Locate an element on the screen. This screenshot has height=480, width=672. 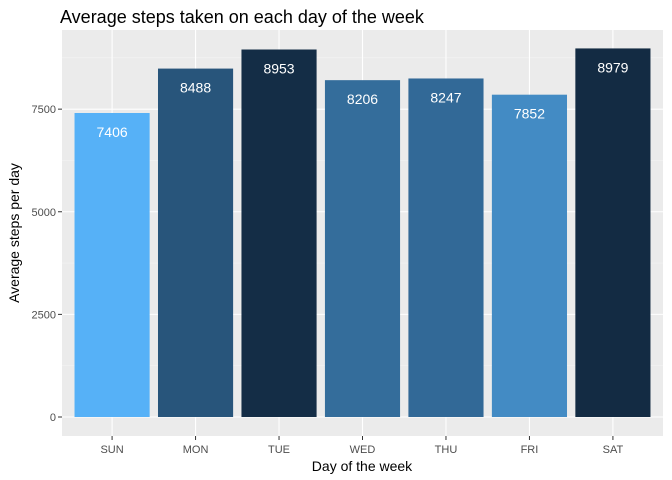
y-axis-title: Average steps per day is located at coordinates (14, 233).